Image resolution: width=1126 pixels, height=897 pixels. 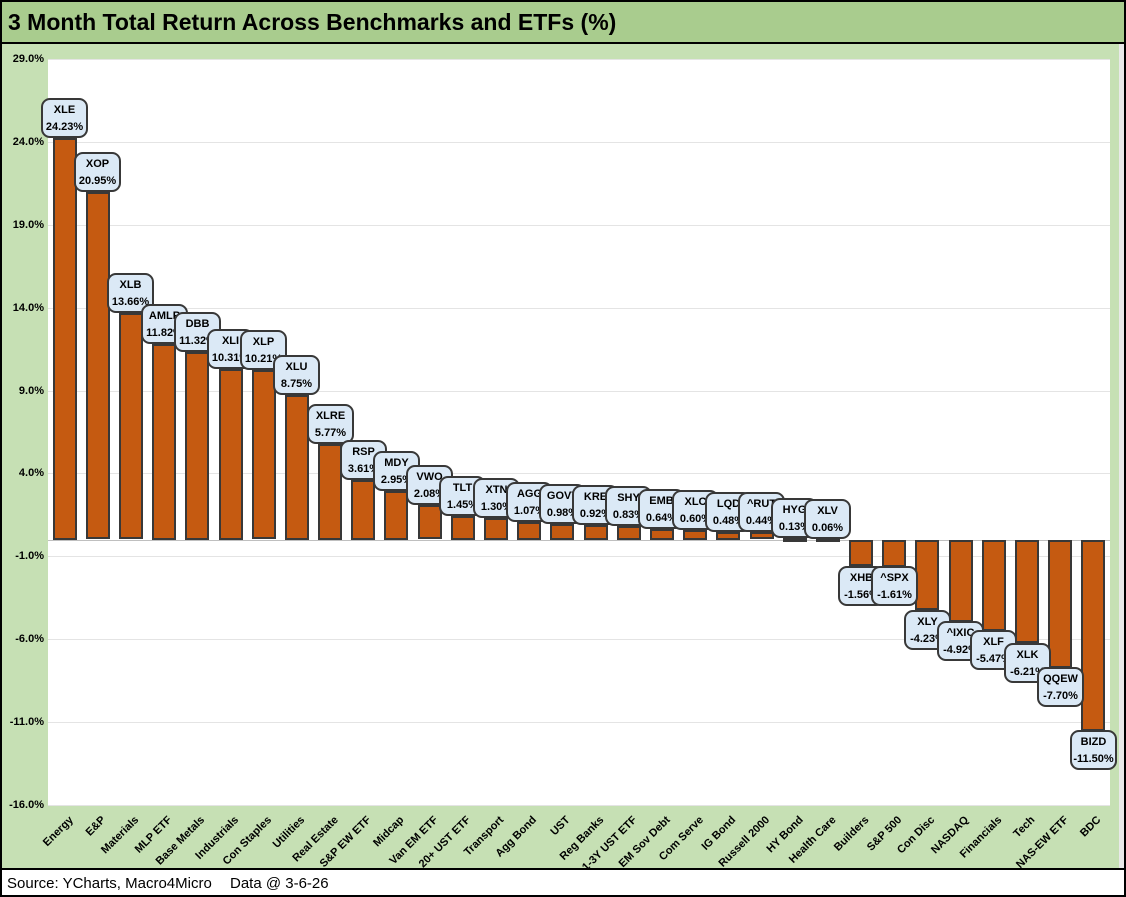 I want to click on ticker-label: XLI, so click(x=230, y=341).